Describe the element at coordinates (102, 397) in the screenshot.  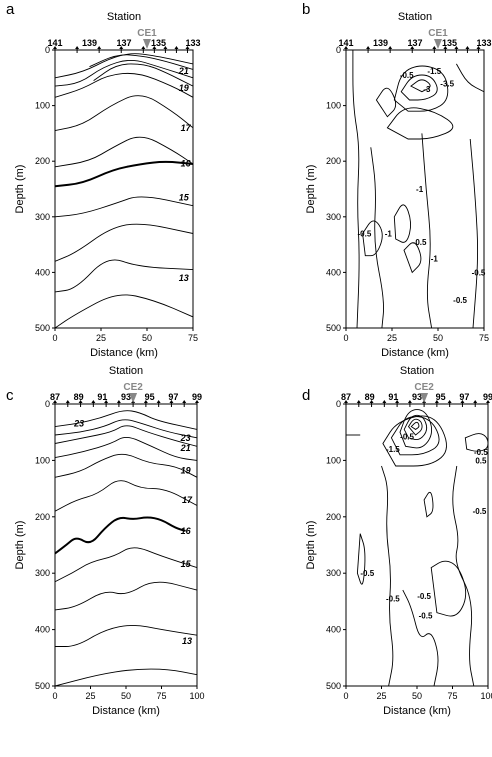
I see `station-label: 91` at that location.